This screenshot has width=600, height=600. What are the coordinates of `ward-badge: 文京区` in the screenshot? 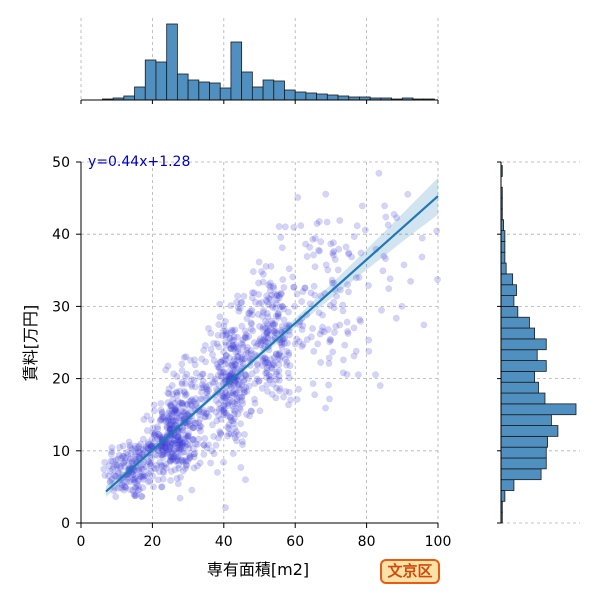 It's located at (410, 571).